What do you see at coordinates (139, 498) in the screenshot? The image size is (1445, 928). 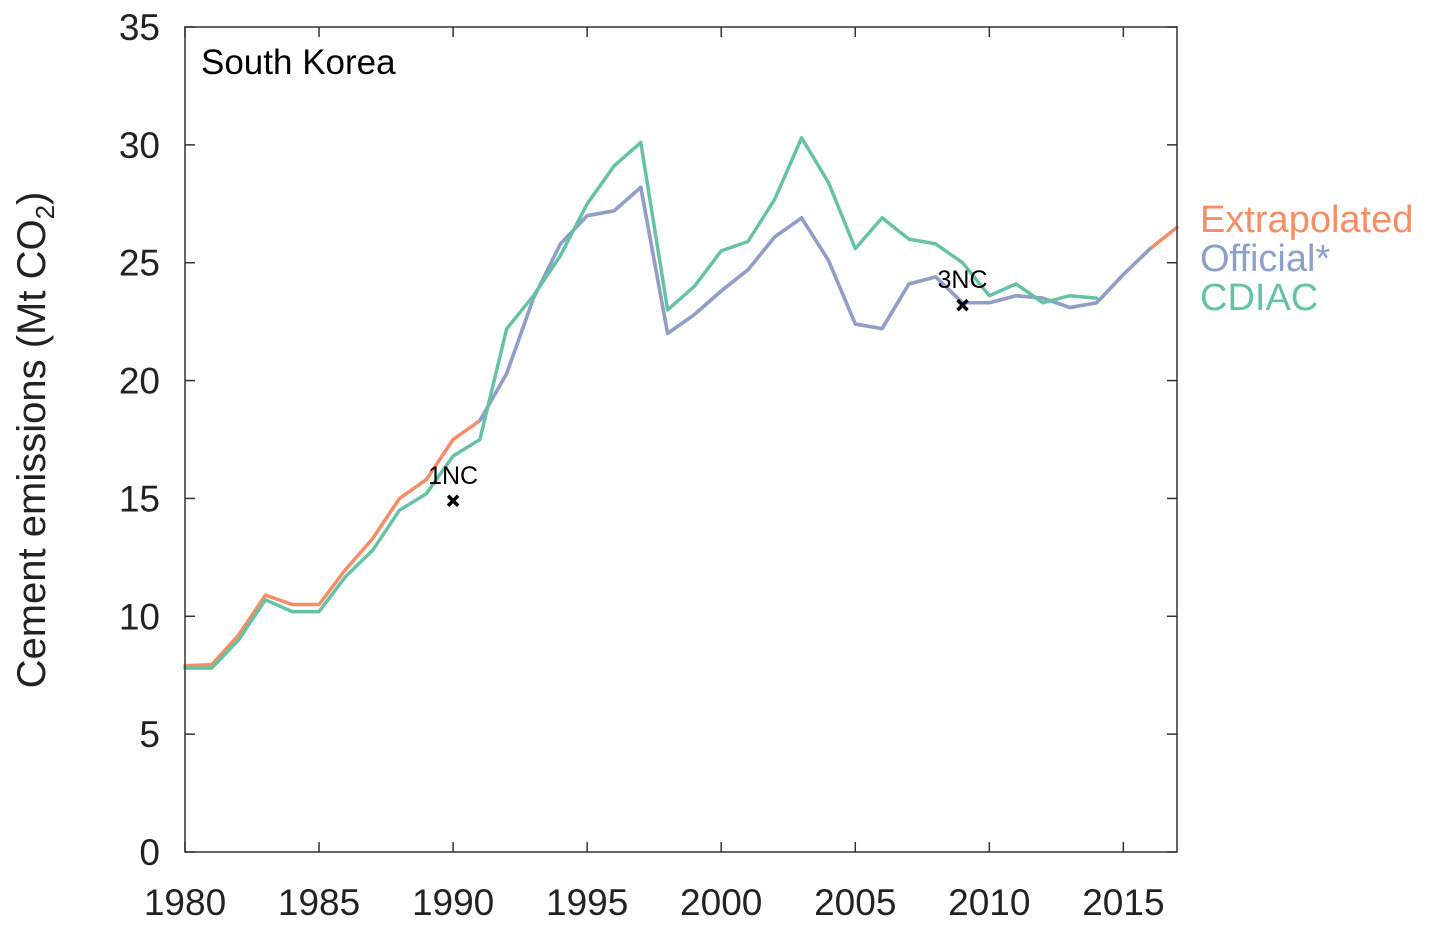 I see `y-tick-label: 15` at bounding box center [139, 498].